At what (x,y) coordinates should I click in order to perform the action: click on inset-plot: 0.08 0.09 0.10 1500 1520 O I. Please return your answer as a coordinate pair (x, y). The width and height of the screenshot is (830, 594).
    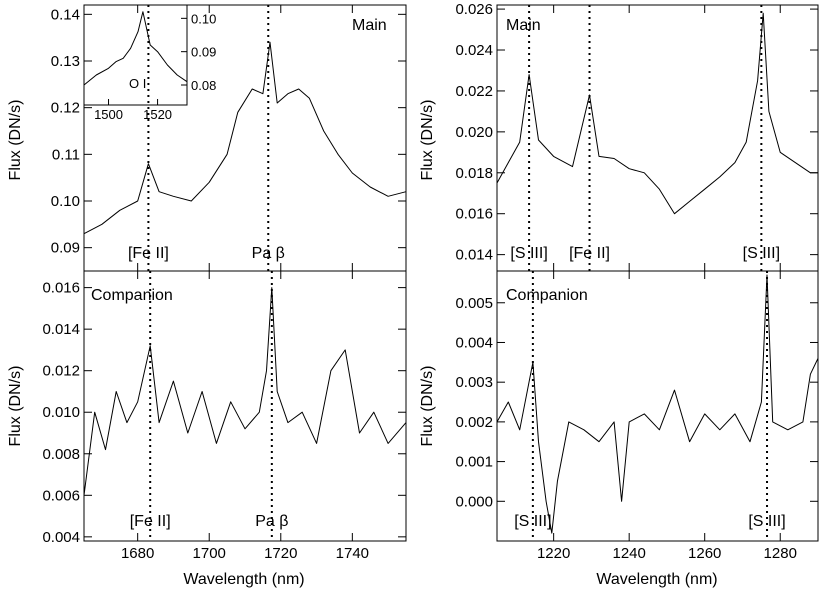
    Looking at the image, I should click on (149, 63).